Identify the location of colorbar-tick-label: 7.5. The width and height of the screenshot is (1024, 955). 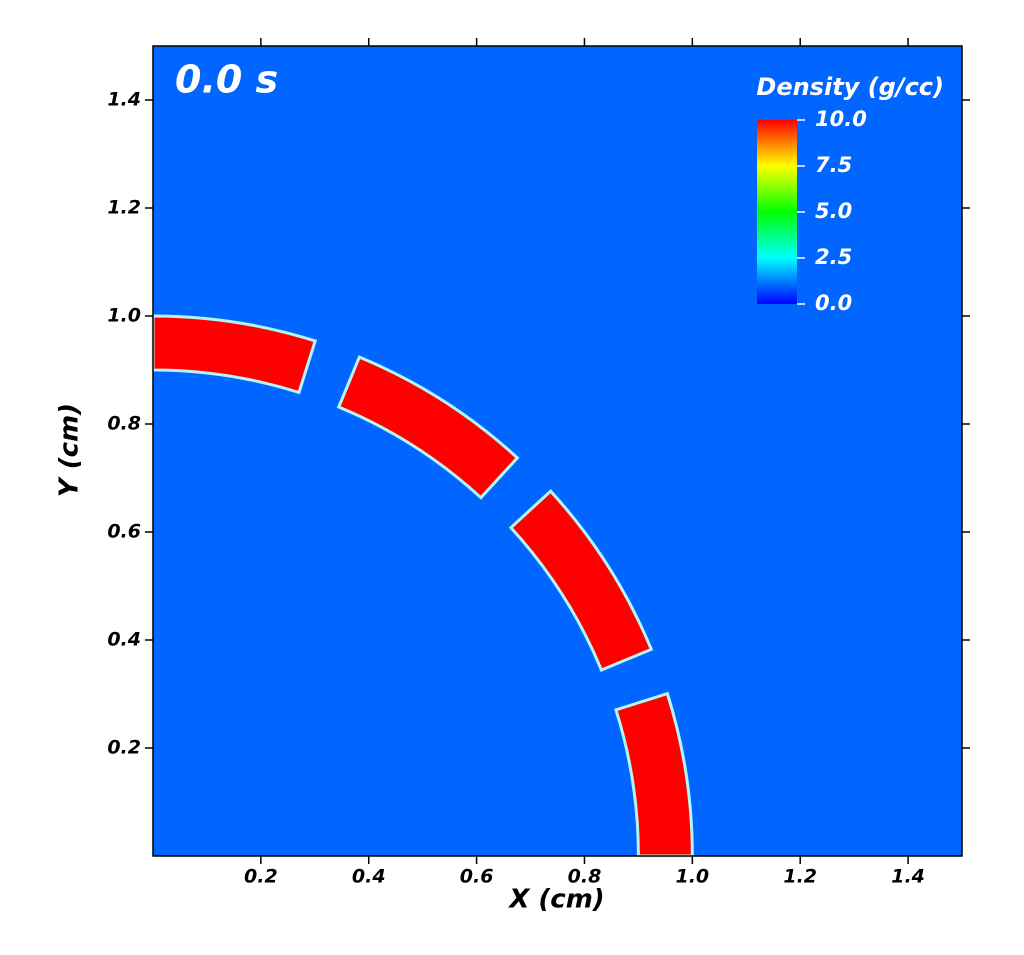
(833, 165).